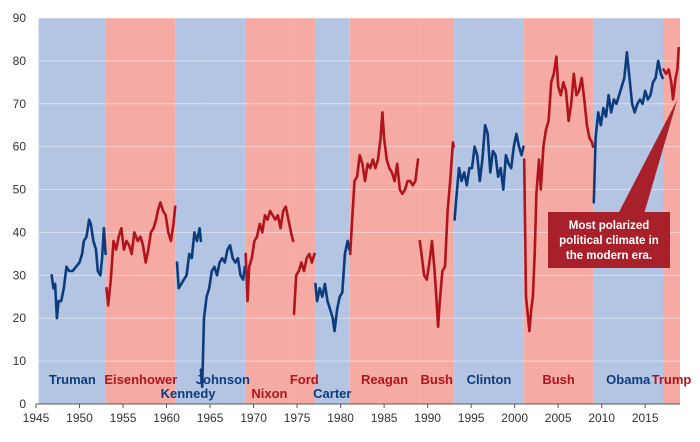  Describe the element at coordinates (20, 190) in the screenshot. I see `y-tick-label-5: 50` at that location.